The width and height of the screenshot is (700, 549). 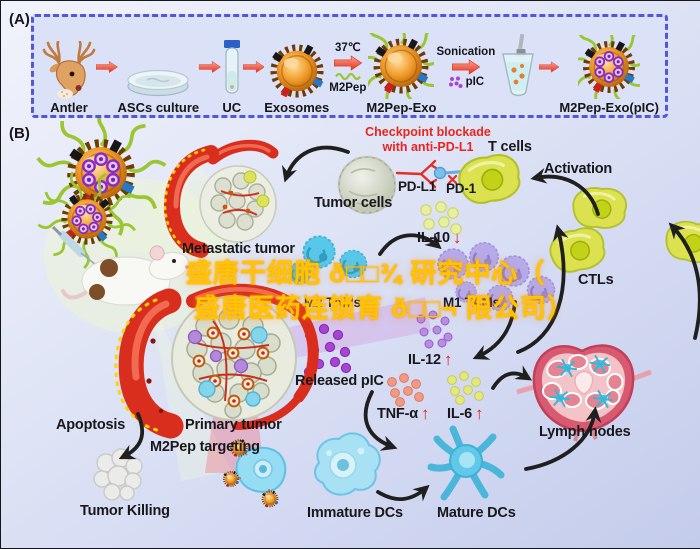 I want to click on arrow-tumorcells-to-metastatic, so click(x=315, y=164).